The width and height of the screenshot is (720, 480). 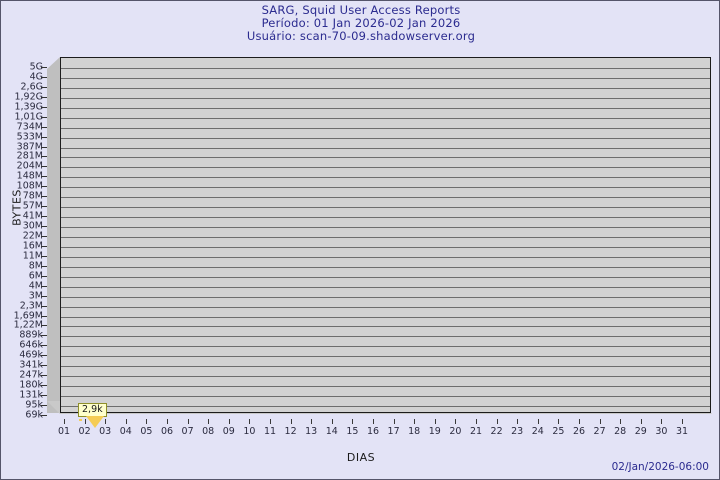 What do you see at coordinates (64, 431) in the screenshot?
I see `x-axis-tick-label: 01` at bounding box center [64, 431].